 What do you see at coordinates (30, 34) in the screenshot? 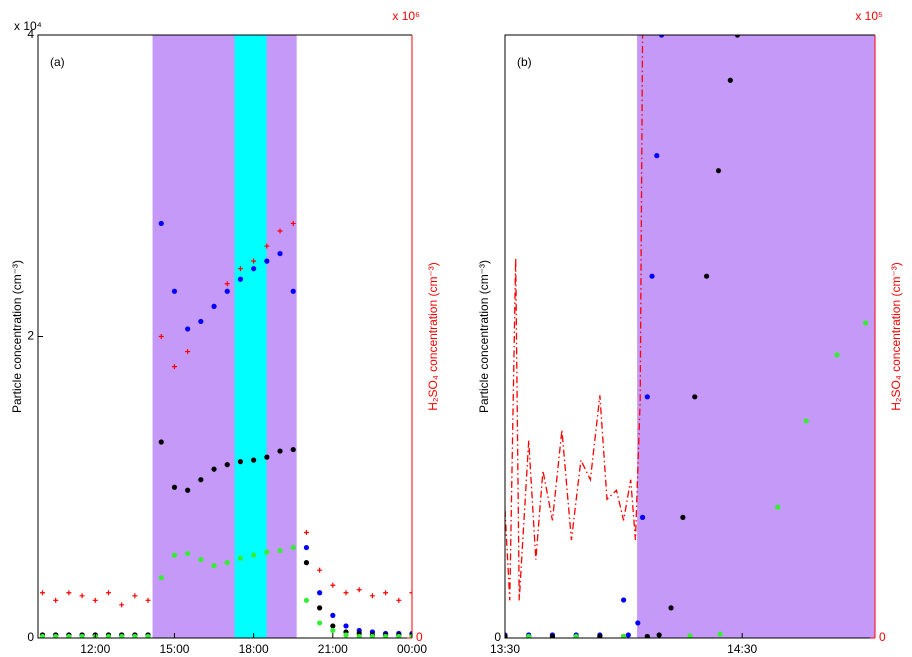
I see `y-tick-label: 4` at bounding box center [30, 34].